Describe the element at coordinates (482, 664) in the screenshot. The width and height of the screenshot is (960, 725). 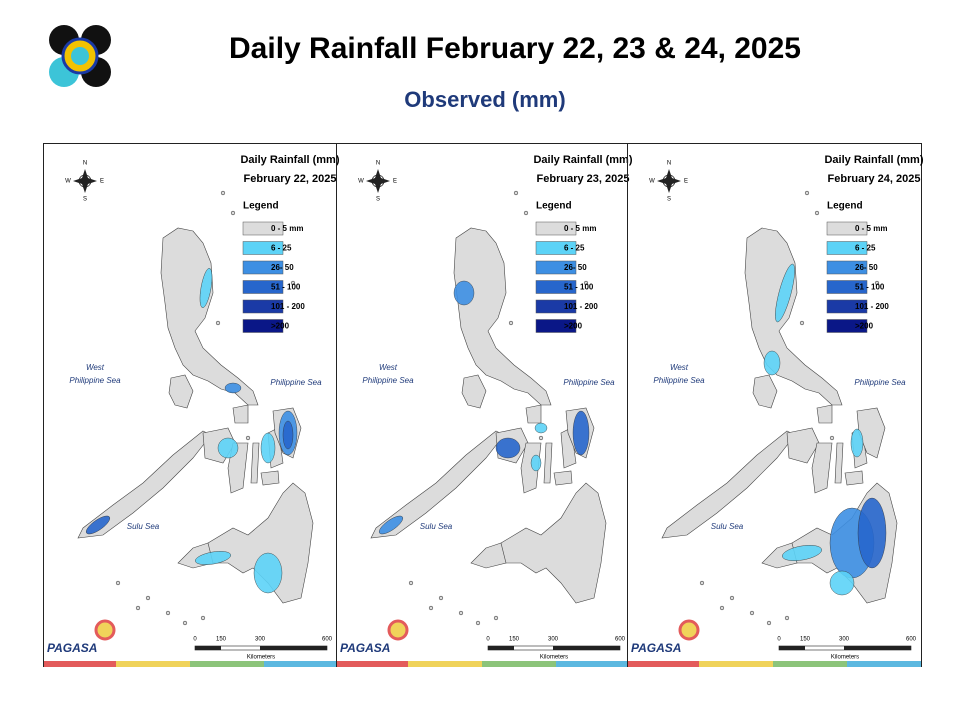
I see `footer-stripe` at that location.